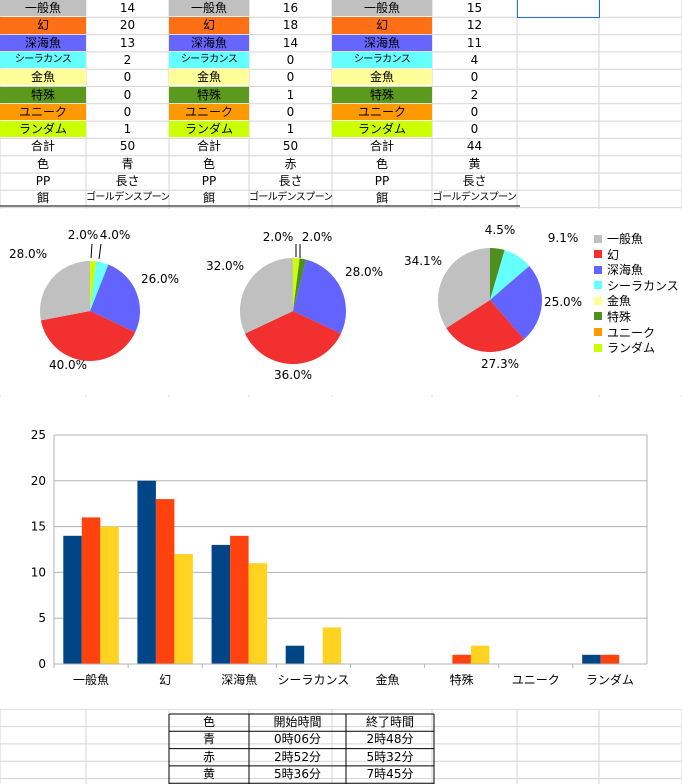 This screenshot has width=682, height=784. Describe the element at coordinates (474, 25) in the screenshot. I see `count-cell: 12` at that location.